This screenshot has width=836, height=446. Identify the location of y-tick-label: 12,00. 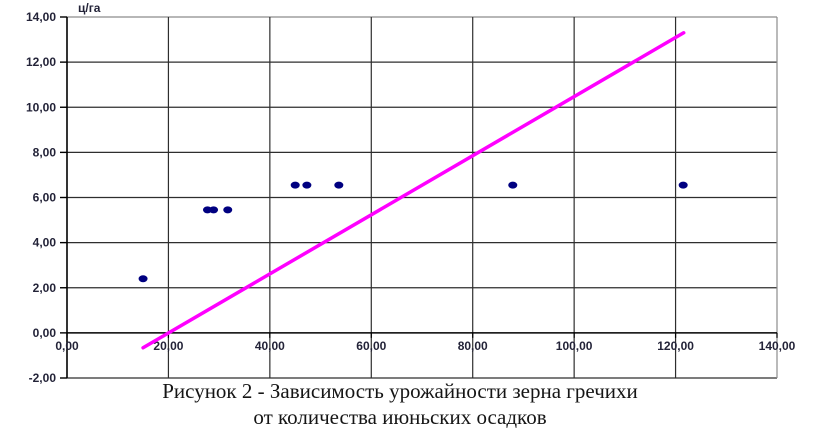
(41, 62).